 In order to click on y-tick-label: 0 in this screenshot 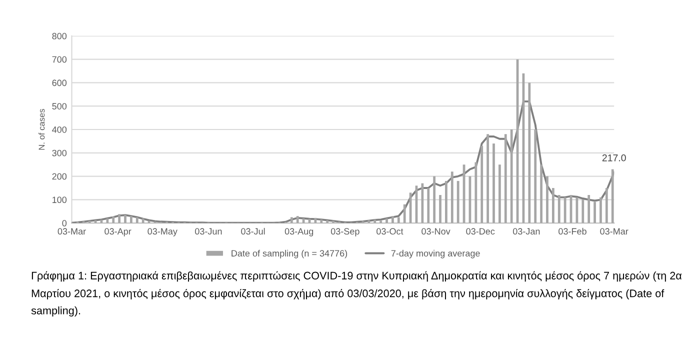, I will do `click(64, 223)`.